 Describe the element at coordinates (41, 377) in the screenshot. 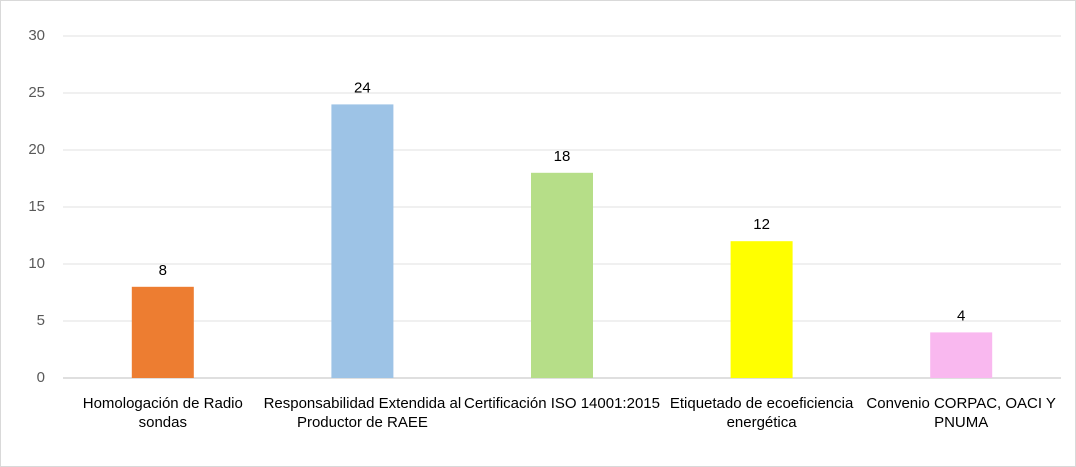

I see `y-tick-label: 0` at that location.